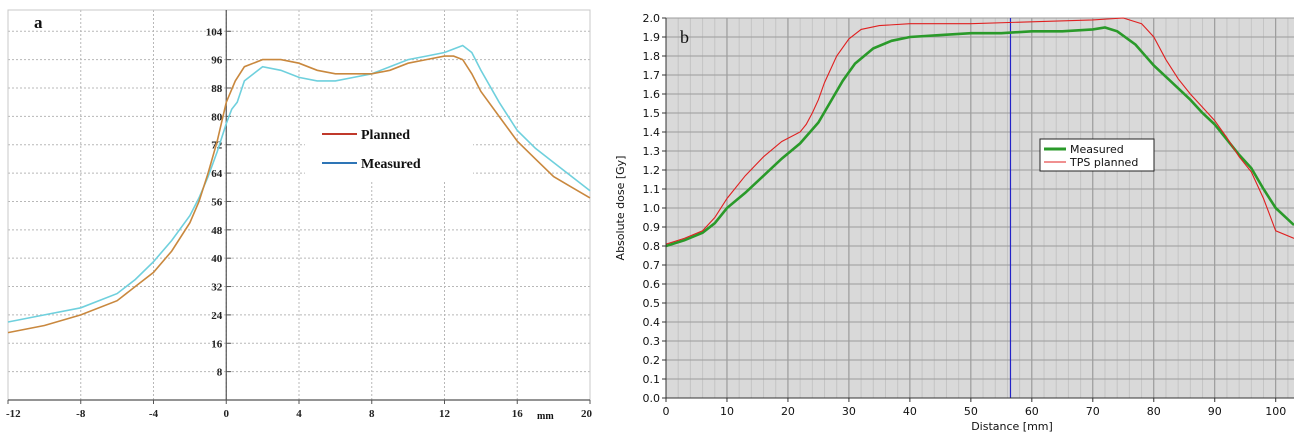 The height and width of the screenshot is (436, 1294). Describe the element at coordinates (788, 411) in the screenshot. I see `chart-b-x-tick-label: 20` at that location.